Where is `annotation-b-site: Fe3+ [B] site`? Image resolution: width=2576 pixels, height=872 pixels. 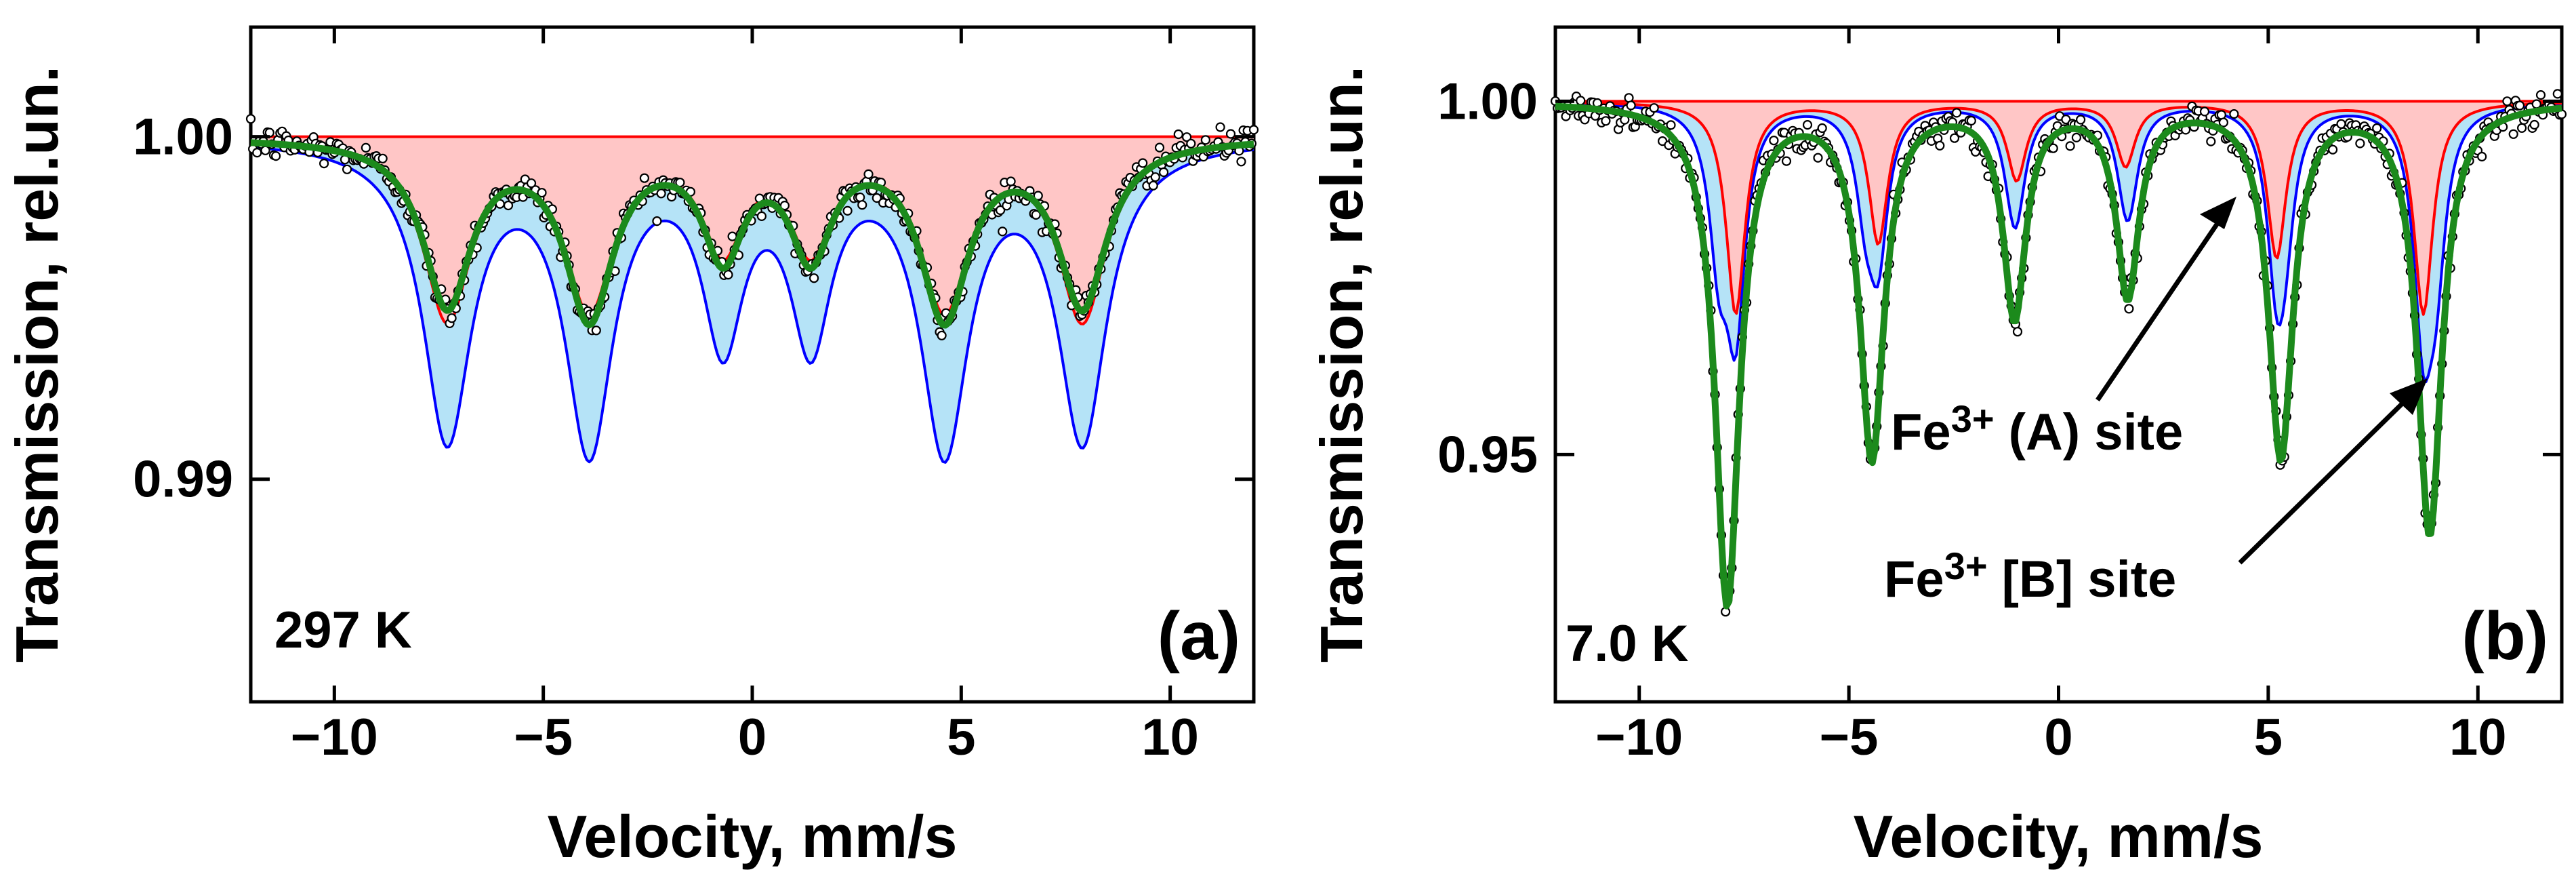
annotation-b-site: Fe3+ [B] site is located at coordinates (2156, 493).